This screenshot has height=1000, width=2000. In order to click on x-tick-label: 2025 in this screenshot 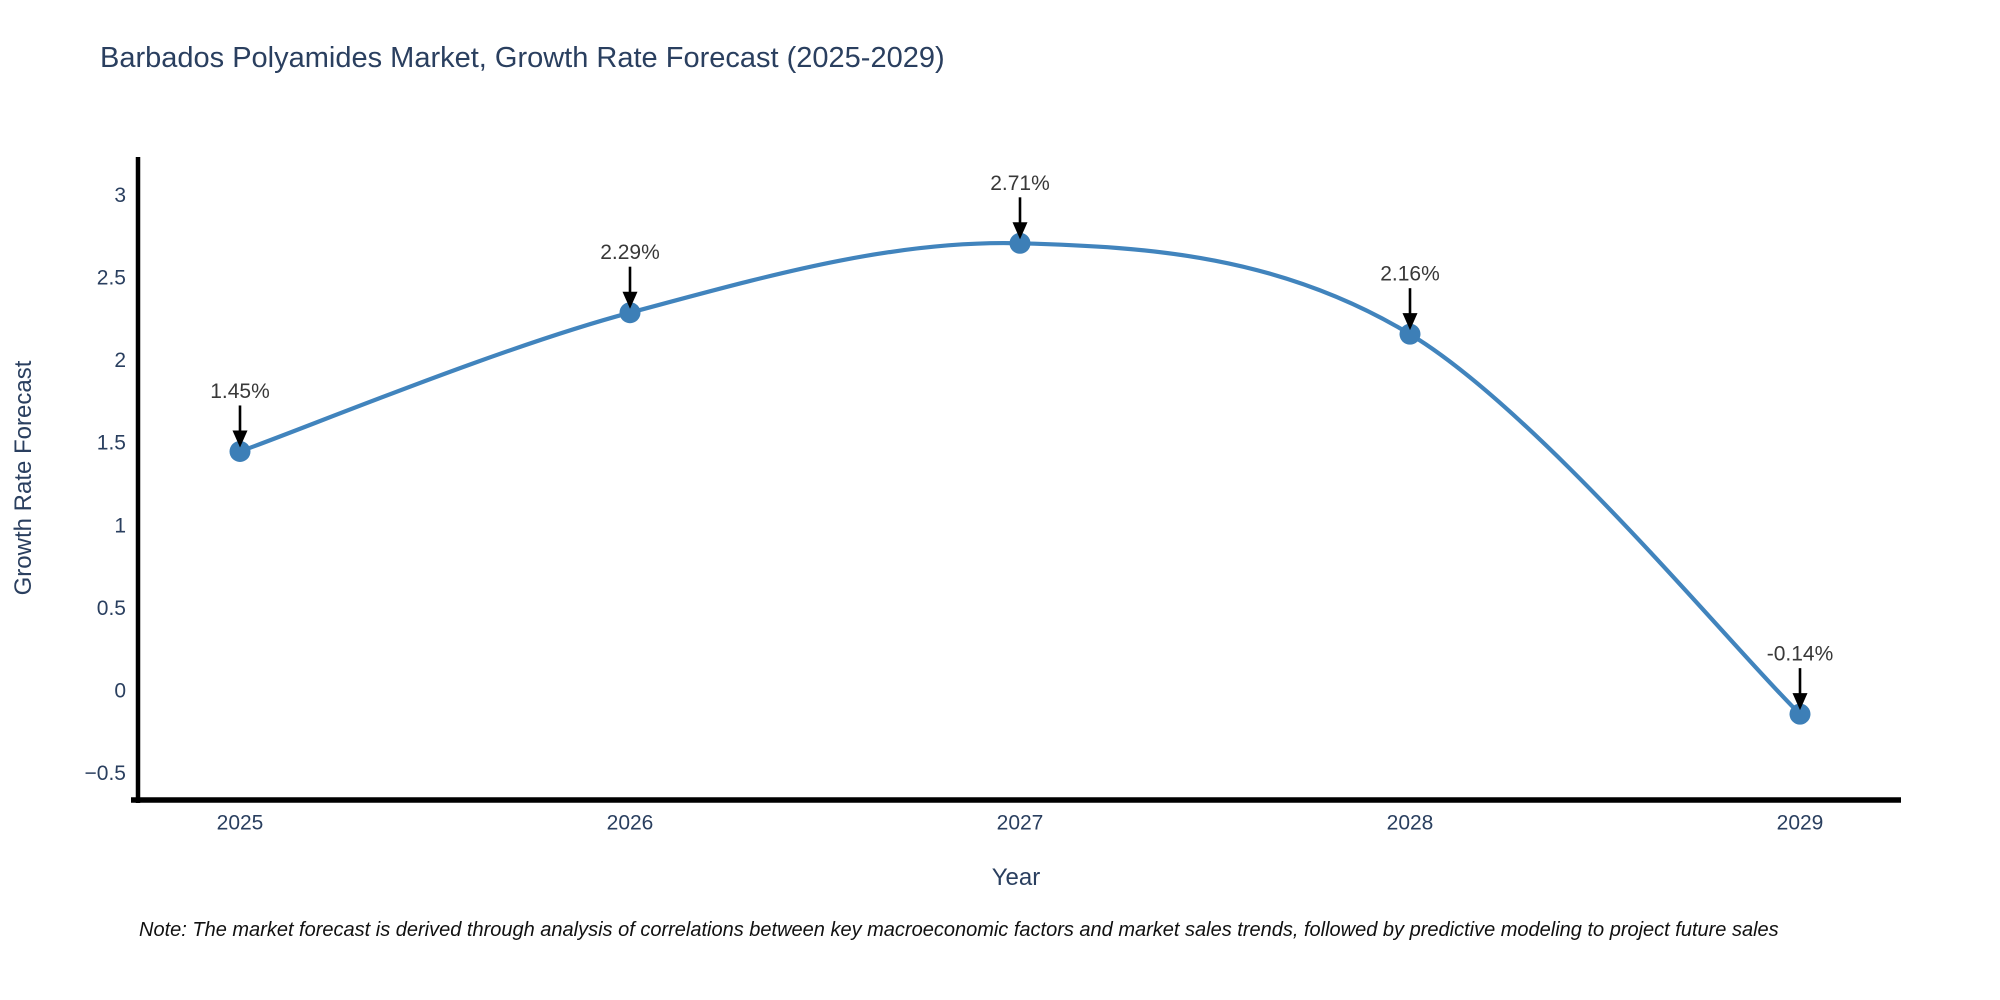, I will do `click(240, 823)`.